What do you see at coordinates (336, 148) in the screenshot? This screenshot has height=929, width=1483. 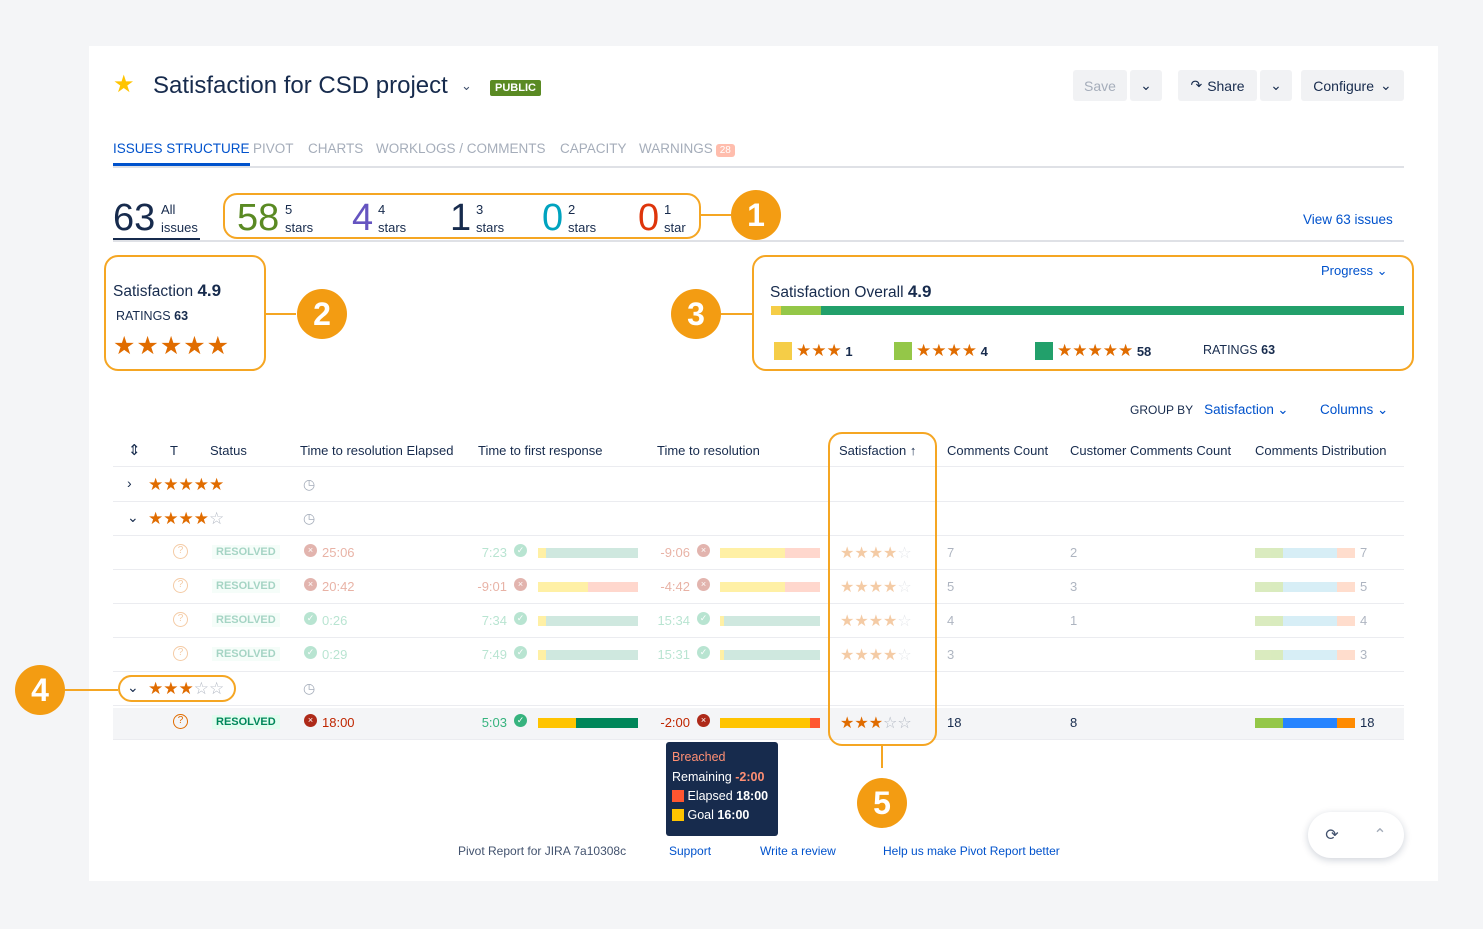 I see `tab-charts: CHARTS` at bounding box center [336, 148].